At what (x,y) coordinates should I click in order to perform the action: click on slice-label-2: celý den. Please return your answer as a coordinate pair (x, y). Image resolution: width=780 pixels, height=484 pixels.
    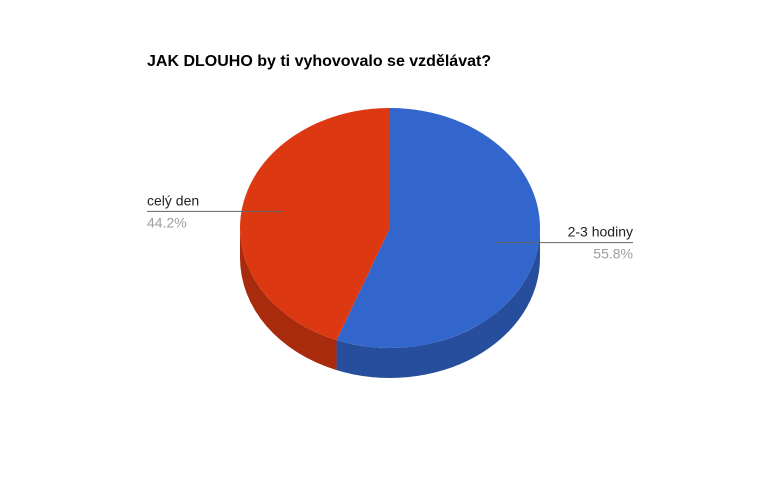
    Looking at the image, I should click on (173, 200).